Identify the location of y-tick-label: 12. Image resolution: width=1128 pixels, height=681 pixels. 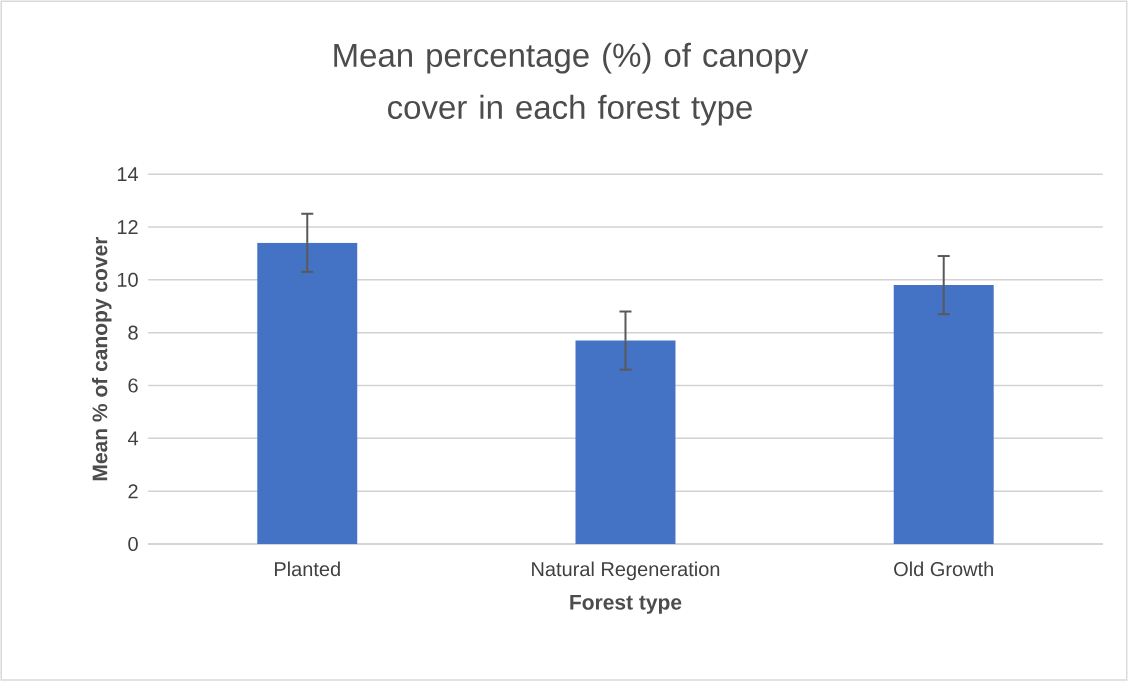
(127, 226).